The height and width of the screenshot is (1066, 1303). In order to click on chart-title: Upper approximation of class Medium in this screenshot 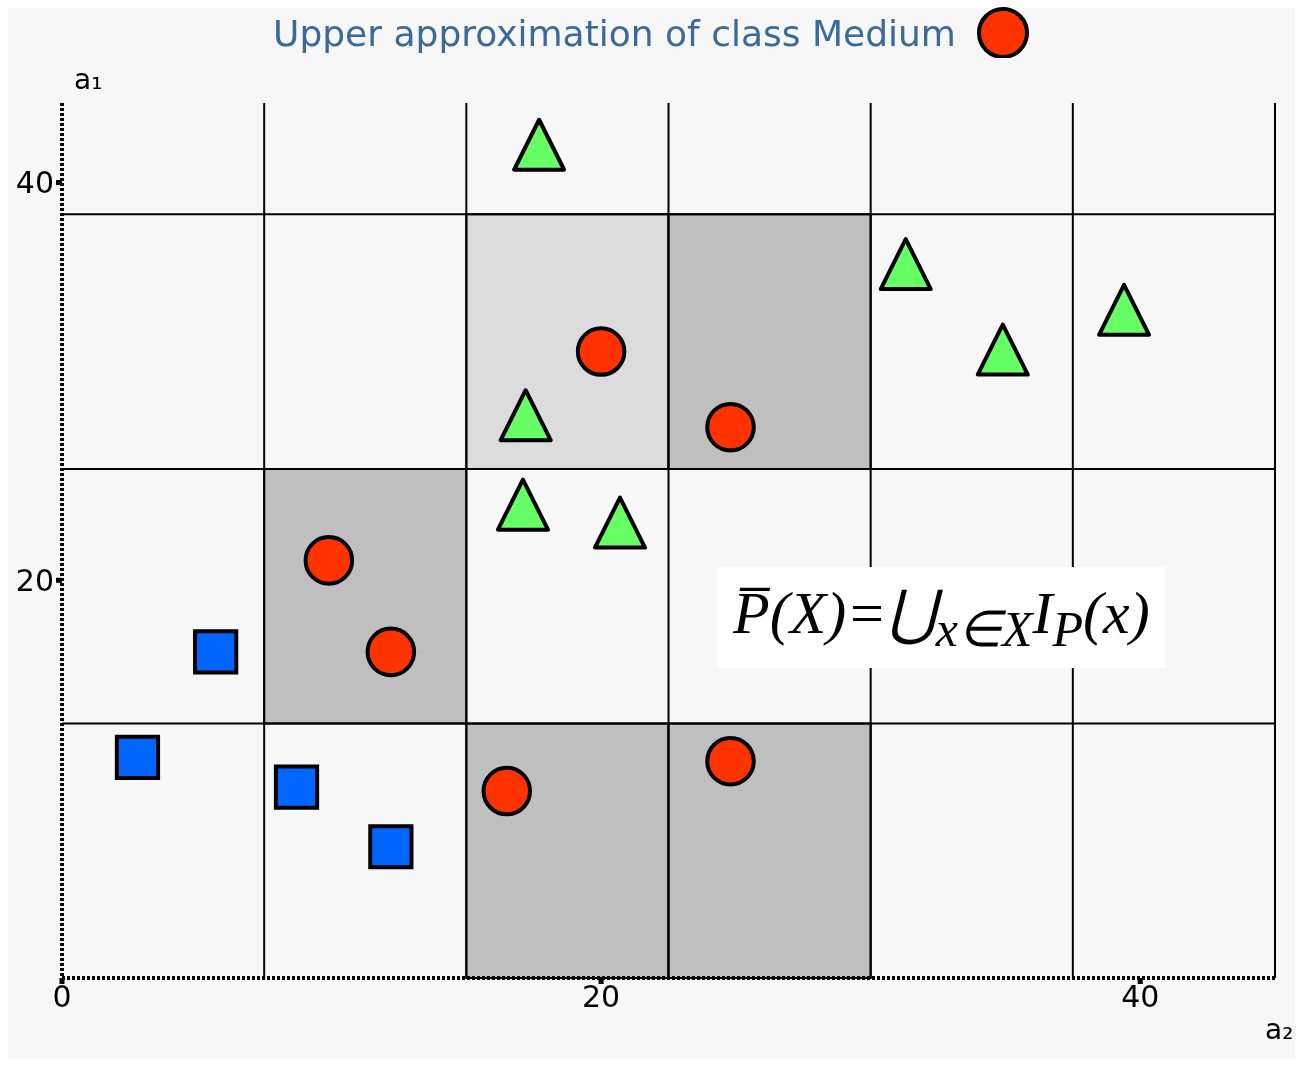, I will do `click(614, 33)`.